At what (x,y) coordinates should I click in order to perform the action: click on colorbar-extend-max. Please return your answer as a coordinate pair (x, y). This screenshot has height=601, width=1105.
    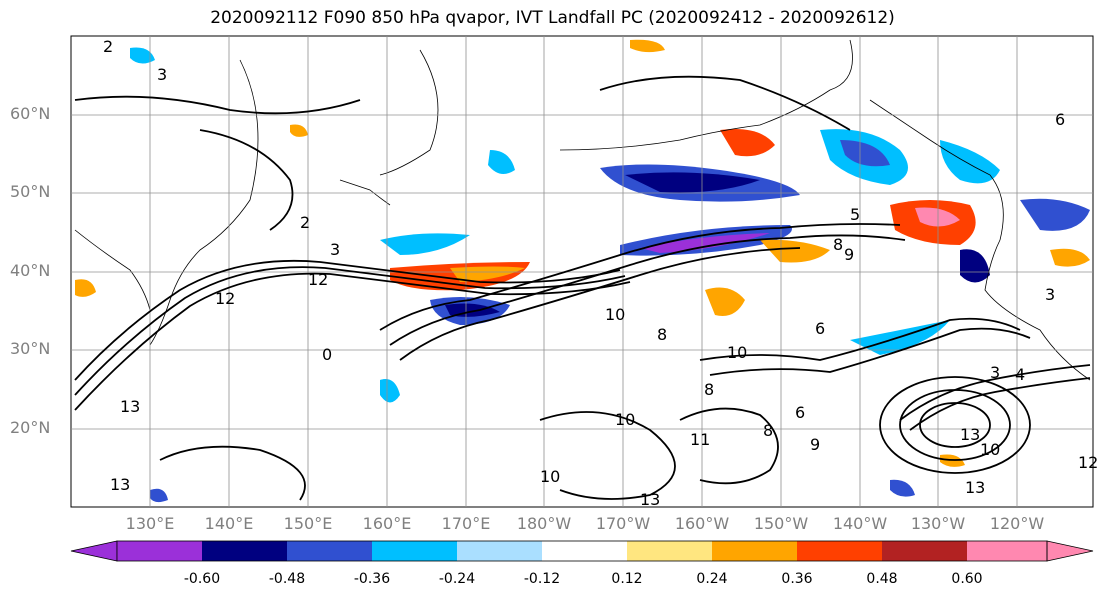
    Looking at the image, I should click on (1070, 551).